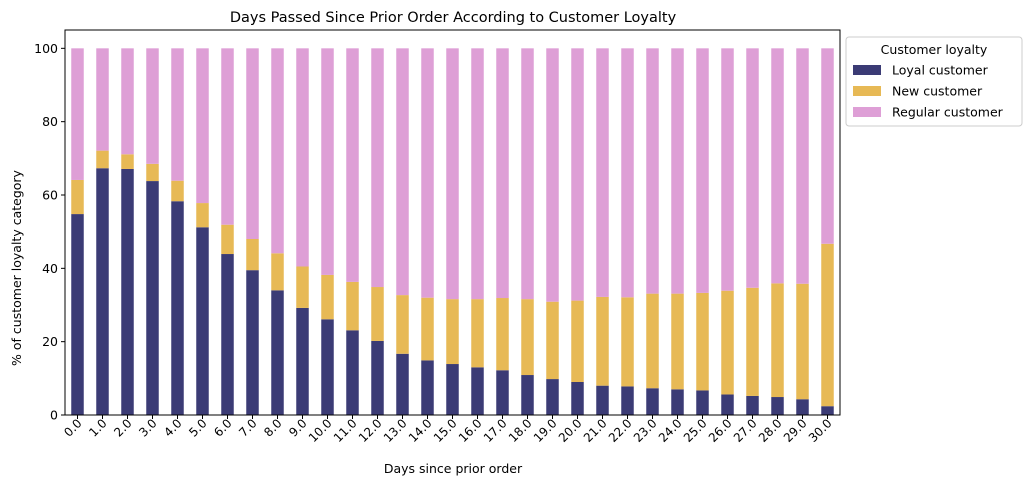 The height and width of the screenshot is (490, 1030). Describe the element at coordinates (252, 255) in the screenshot. I see `bar-segment-new-customer-7.0` at that location.